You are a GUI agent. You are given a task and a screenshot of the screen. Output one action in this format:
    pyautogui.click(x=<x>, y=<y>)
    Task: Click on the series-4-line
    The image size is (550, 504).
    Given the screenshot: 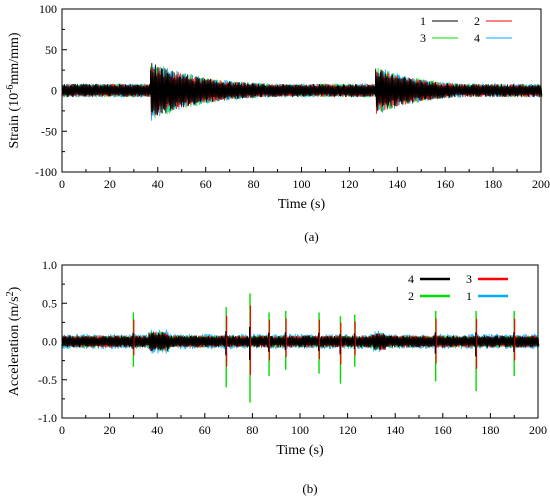 What is the action you would take?
    pyautogui.click(x=300, y=341)
    